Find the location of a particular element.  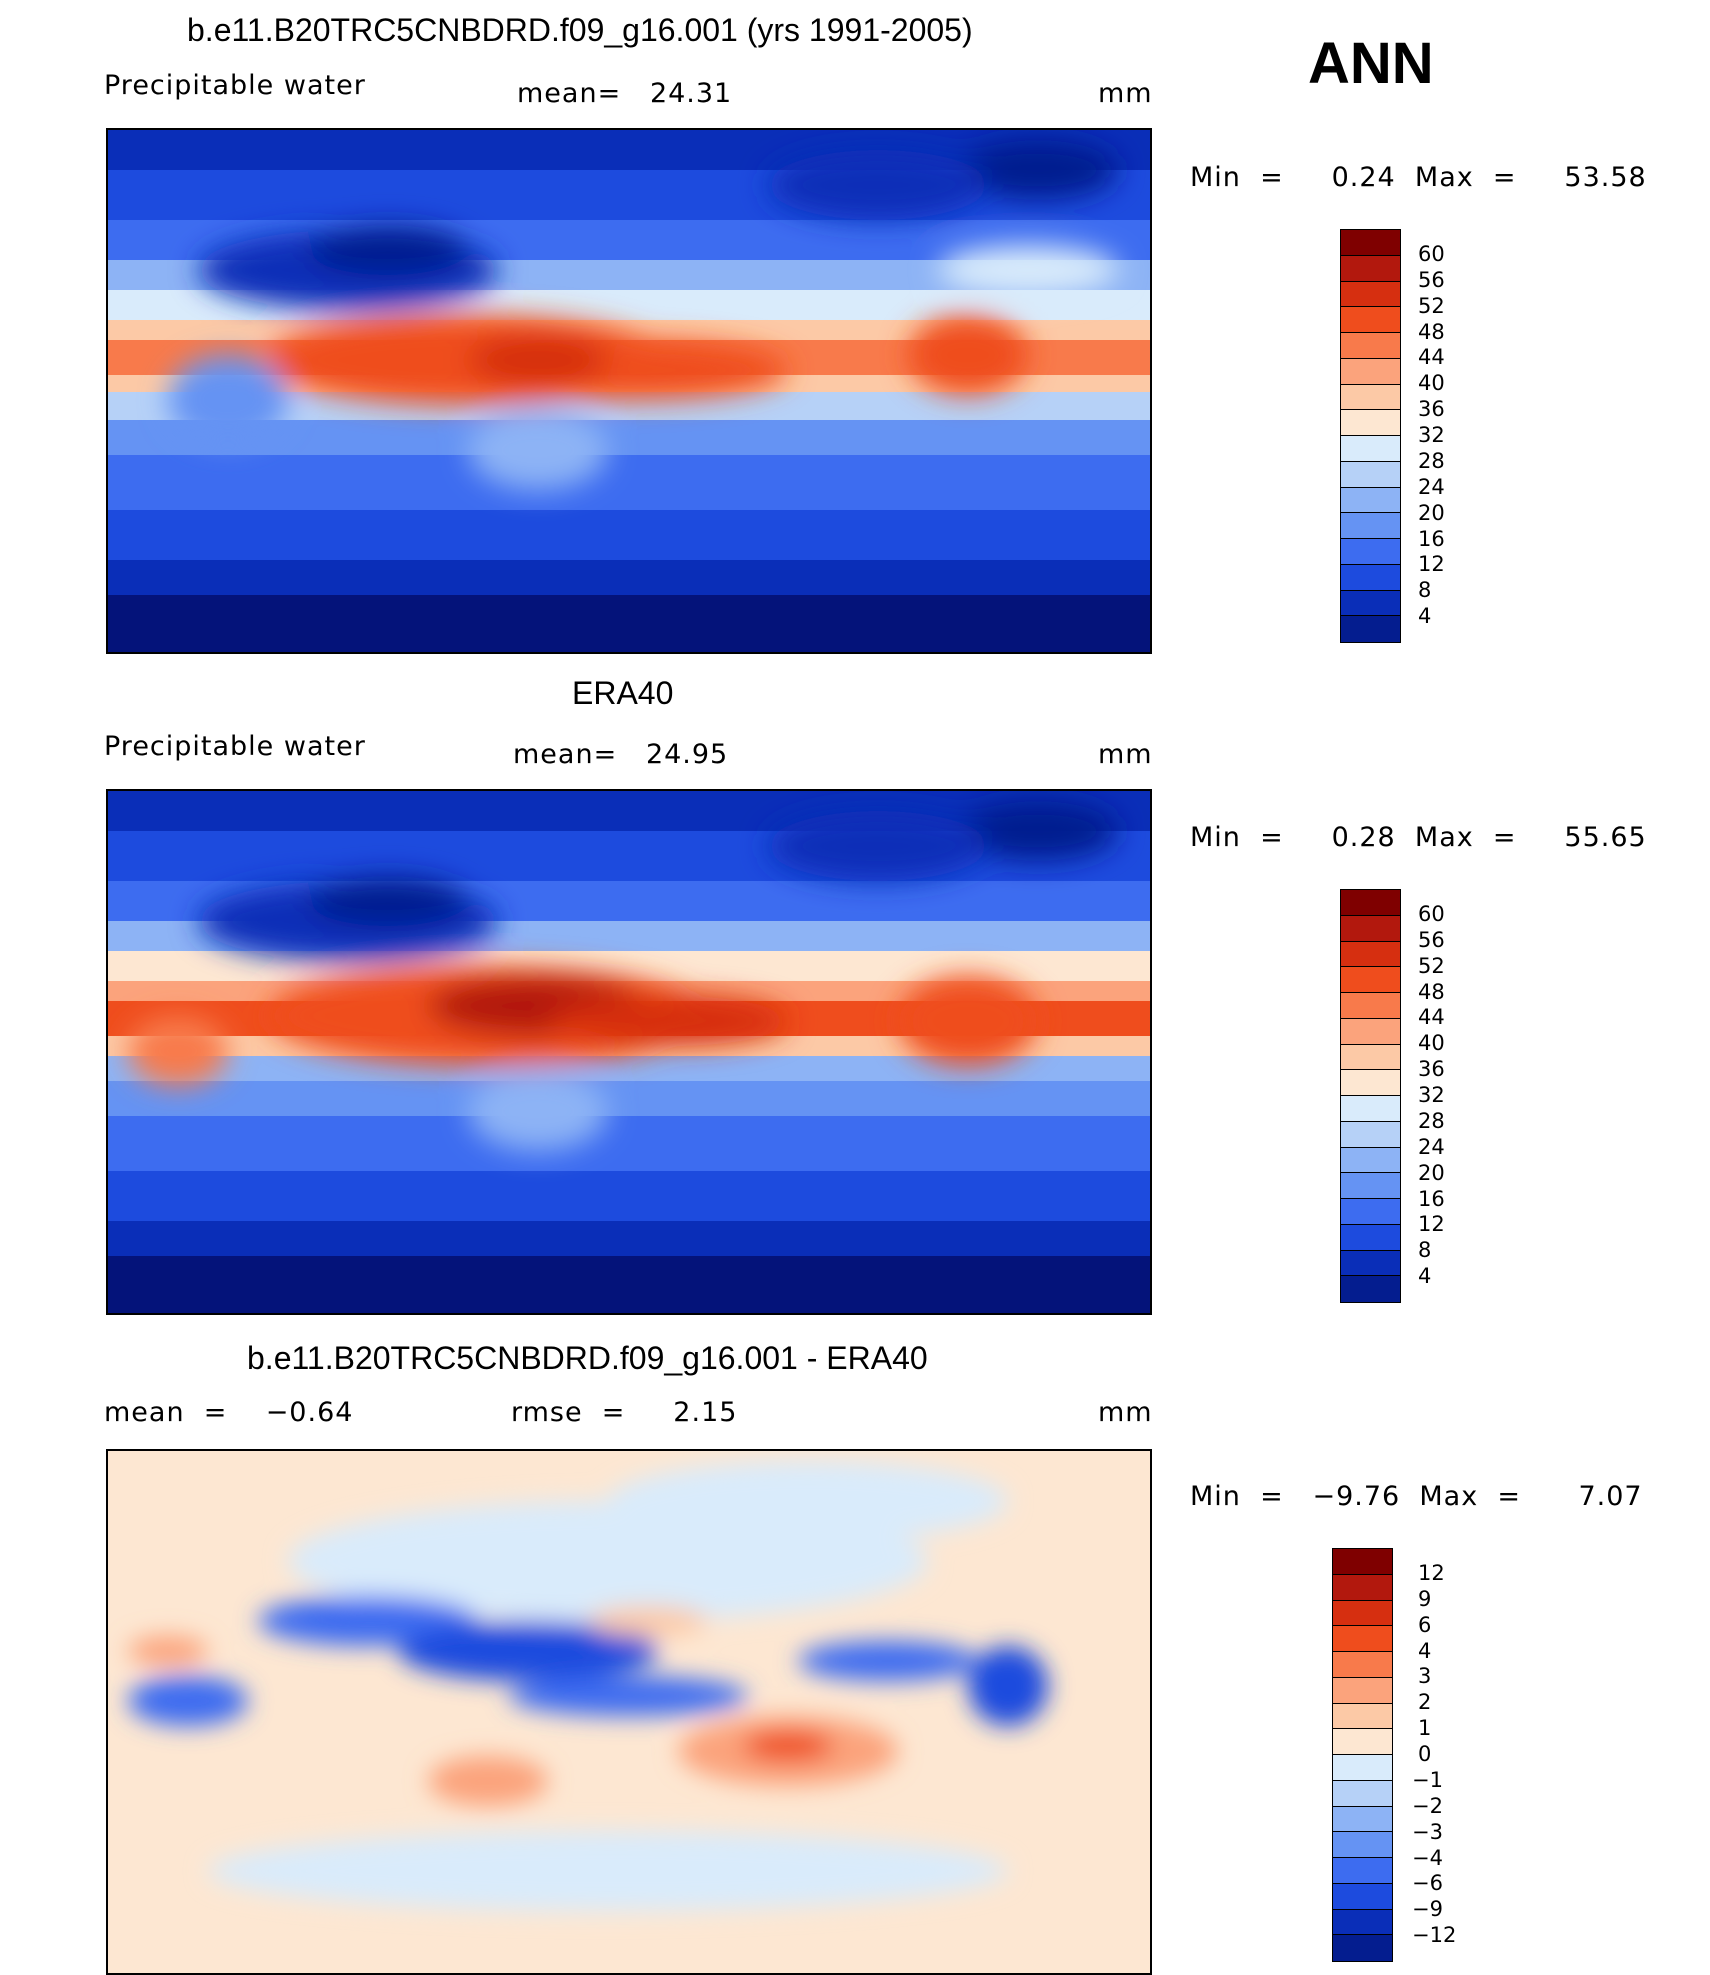

colorbar-tick-label: −2 is located at coordinates (1427, 1805).